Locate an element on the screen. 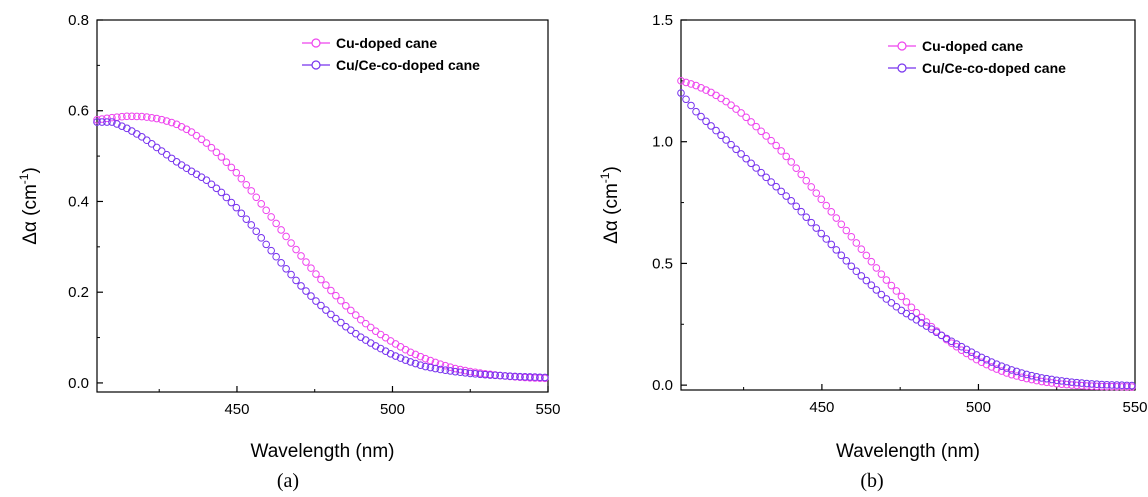  y-tick-label: 1.5 is located at coordinates (662, 20).